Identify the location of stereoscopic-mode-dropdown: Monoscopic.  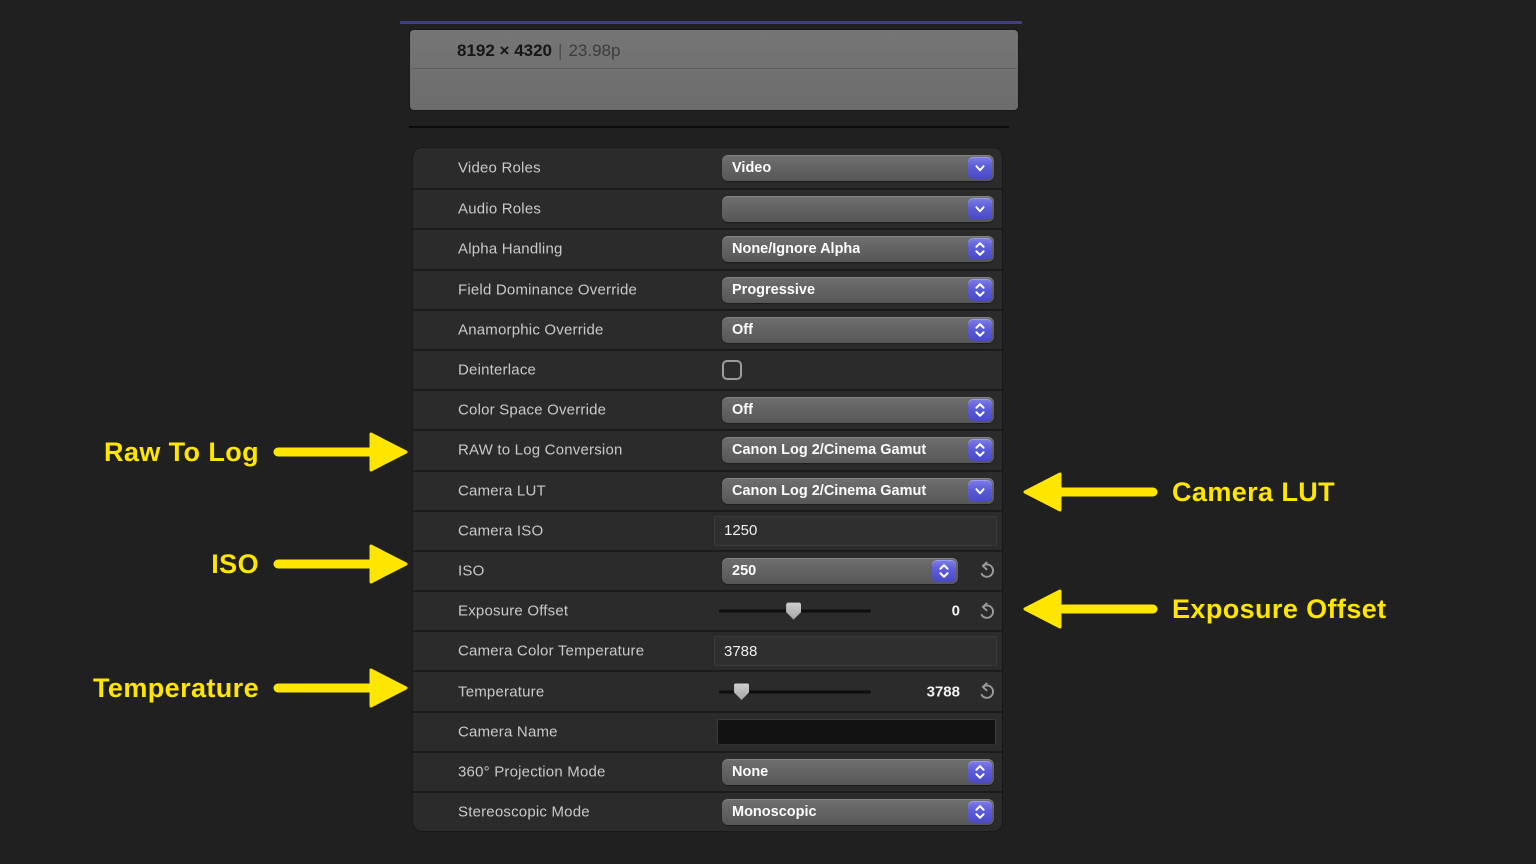
(858, 812).